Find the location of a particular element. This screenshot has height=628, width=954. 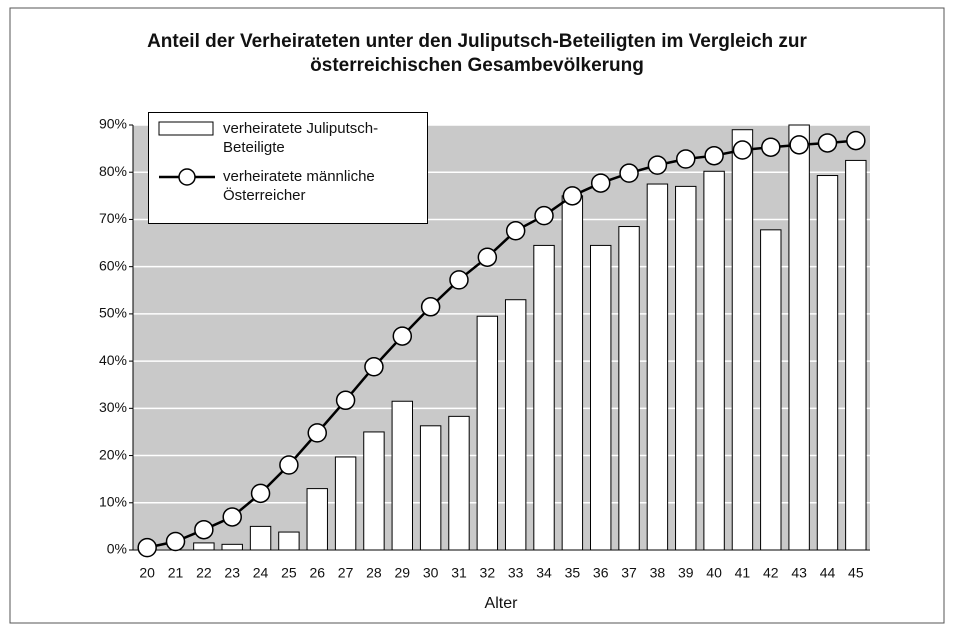

x-tick-label: 34 is located at coordinates (544, 573).